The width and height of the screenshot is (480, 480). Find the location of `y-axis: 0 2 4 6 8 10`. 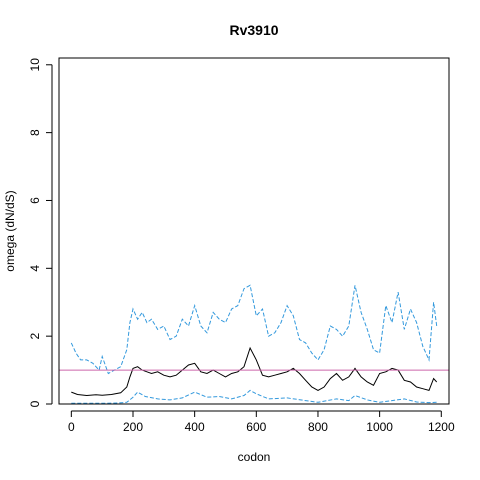

y-axis: 0 2 4 6 8 10 is located at coordinates (40, 232).